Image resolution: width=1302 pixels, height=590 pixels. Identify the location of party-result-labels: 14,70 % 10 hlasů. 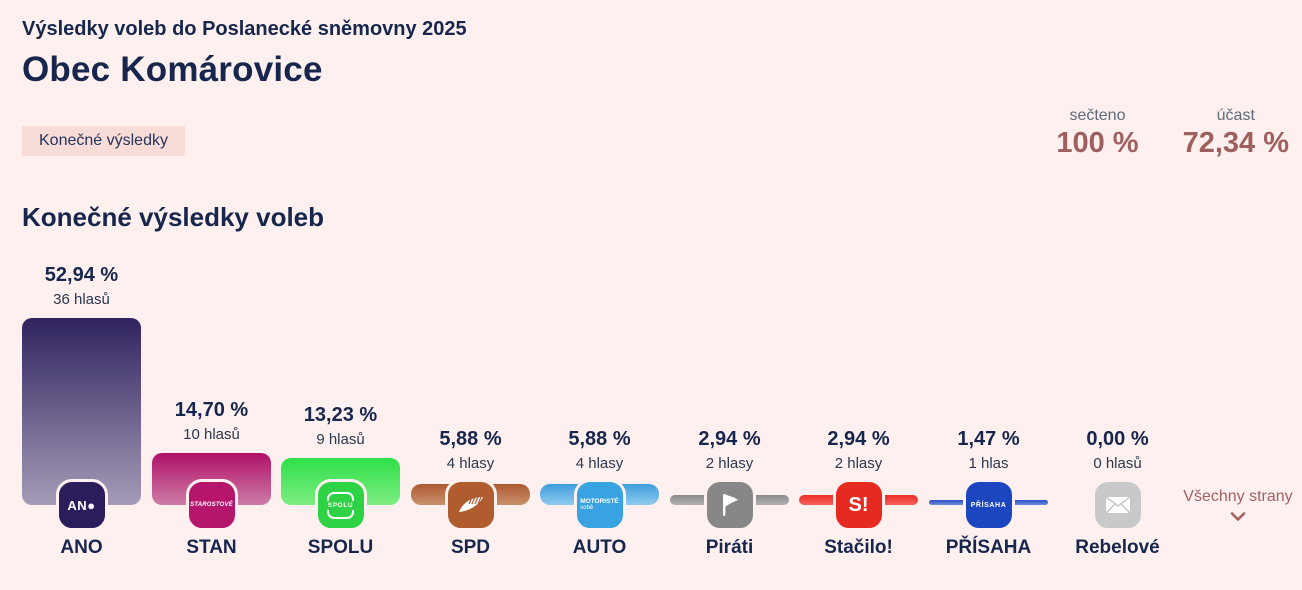
(211, 421).